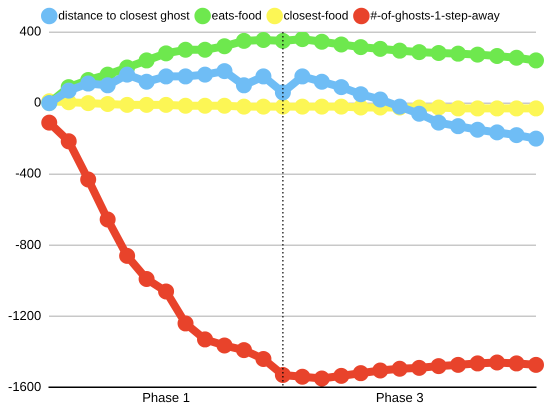 Image resolution: width=548 pixels, height=409 pixels. I want to click on y-tick-label: 0, so click(38, 102).